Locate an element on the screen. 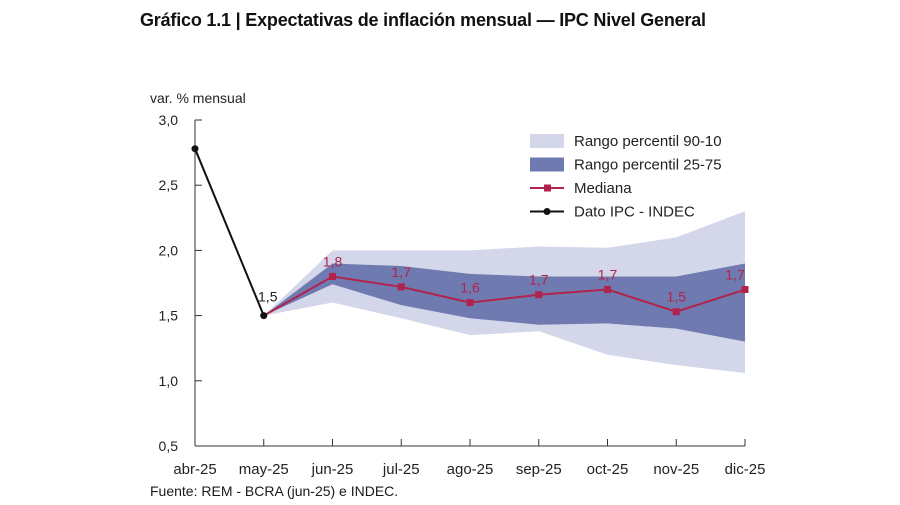  median-data-label: 1,6 is located at coordinates (470, 288).